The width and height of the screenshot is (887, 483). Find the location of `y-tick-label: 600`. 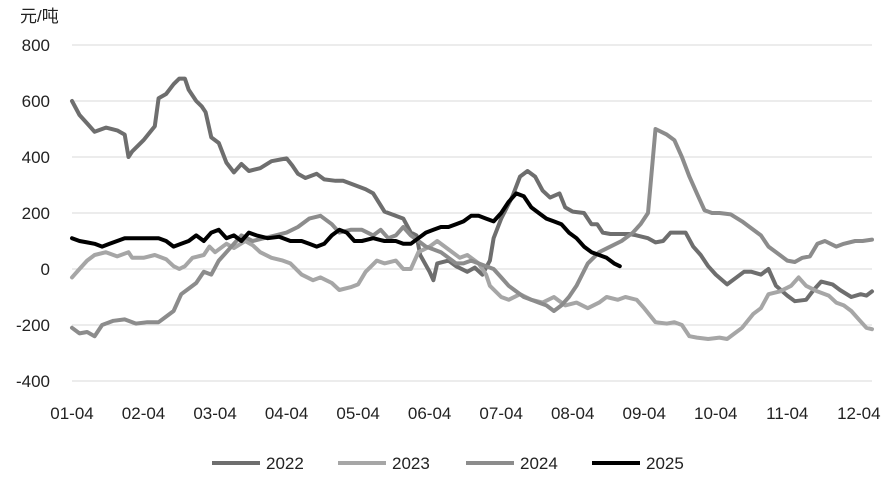

y-tick-label: 600 is located at coordinates (36, 101).